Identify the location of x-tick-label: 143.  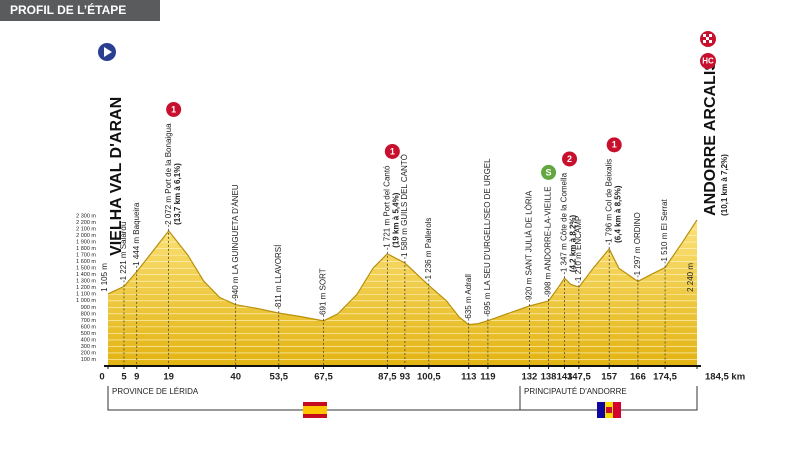
(565, 377).